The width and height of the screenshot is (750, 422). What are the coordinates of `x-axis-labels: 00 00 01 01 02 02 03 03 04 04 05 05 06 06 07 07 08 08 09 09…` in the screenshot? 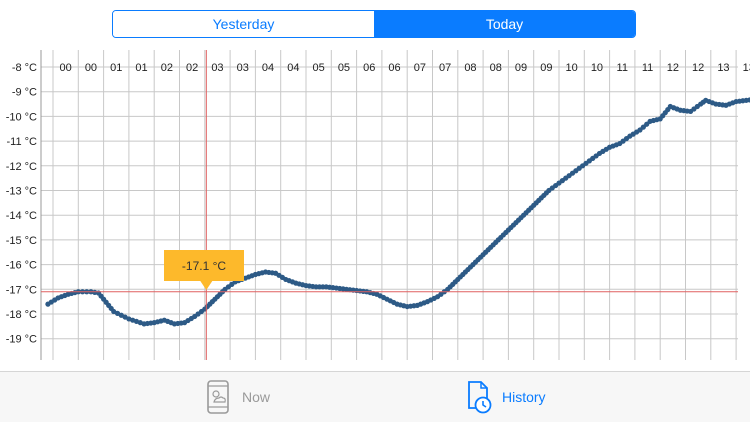 It's located at (405, 68).